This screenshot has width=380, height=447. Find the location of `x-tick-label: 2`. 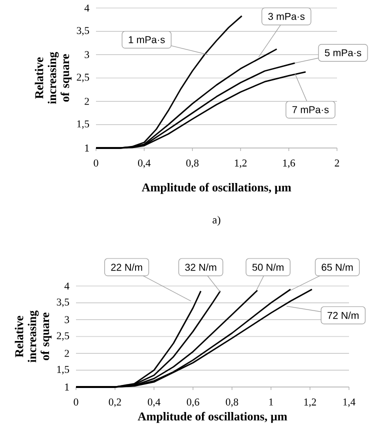

x-tick-label: 2 is located at coordinates (337, 163).